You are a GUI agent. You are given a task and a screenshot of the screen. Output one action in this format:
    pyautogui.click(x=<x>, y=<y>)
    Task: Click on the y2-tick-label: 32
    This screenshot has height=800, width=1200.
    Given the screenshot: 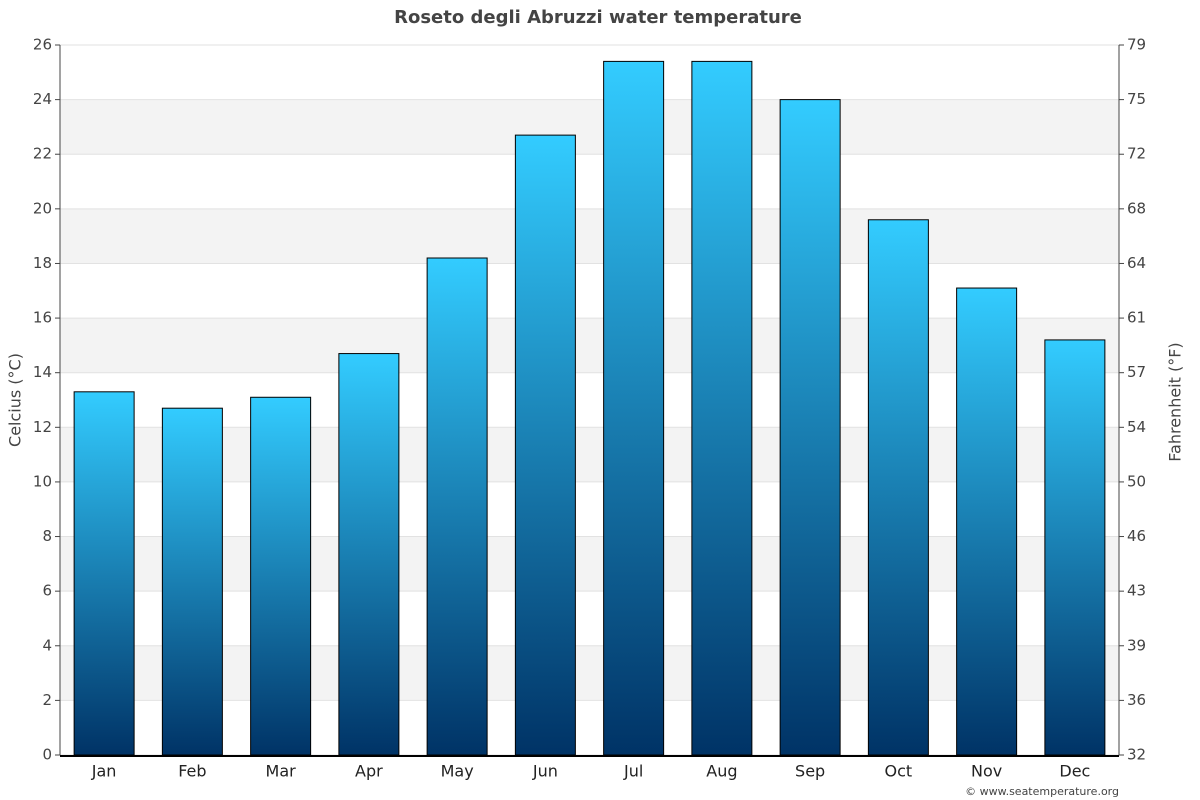 What is the action you would take?
    pyautogui.click(x=1136, y=755)
    